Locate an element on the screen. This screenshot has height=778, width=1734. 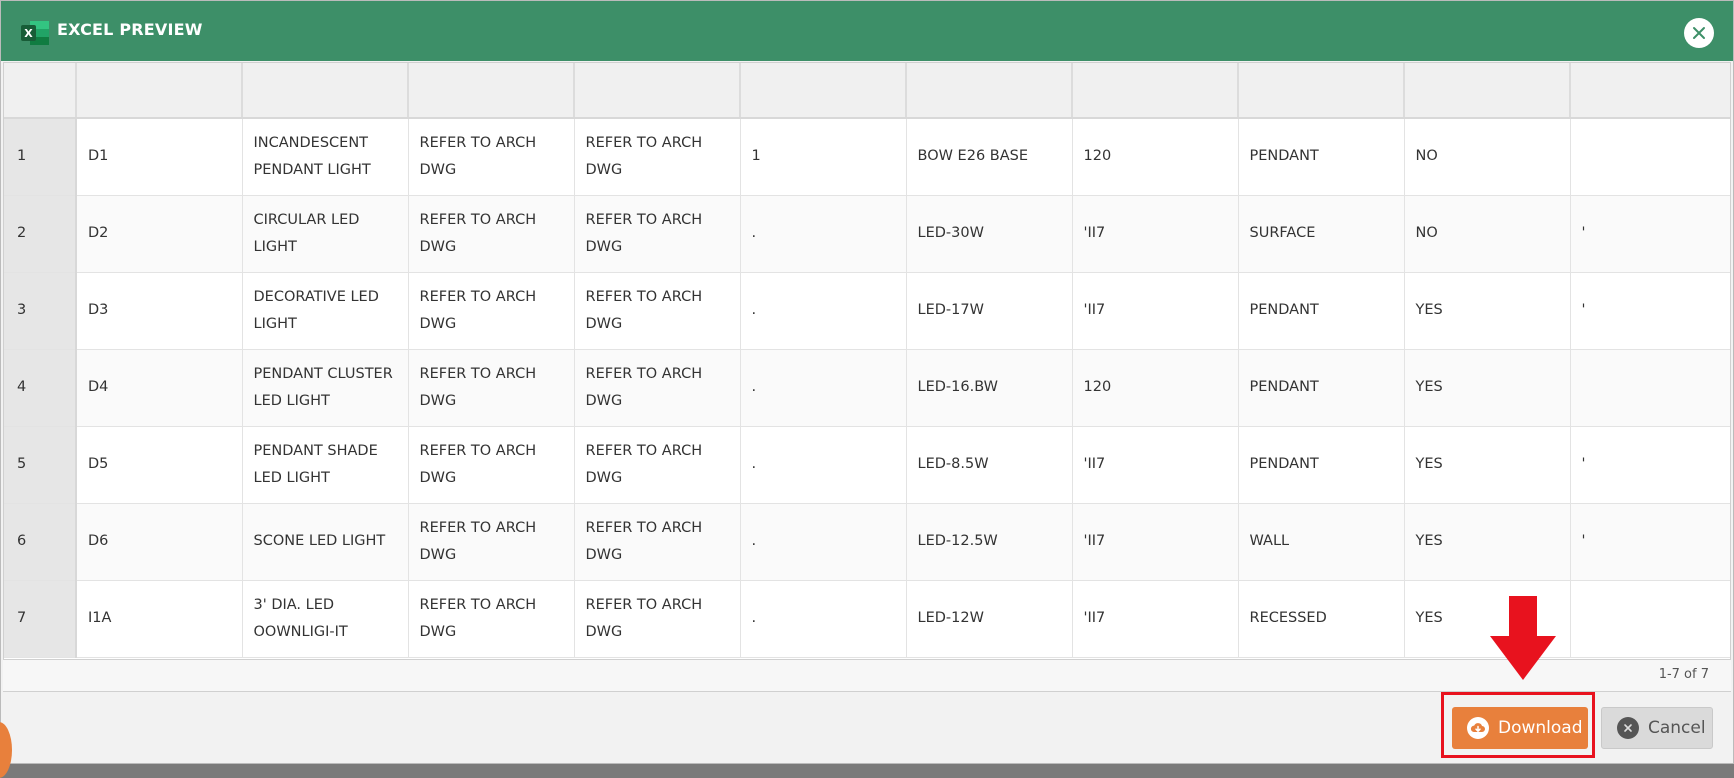
pagination-info: 1-7 of 7 is located at coordinates (1683, 674).